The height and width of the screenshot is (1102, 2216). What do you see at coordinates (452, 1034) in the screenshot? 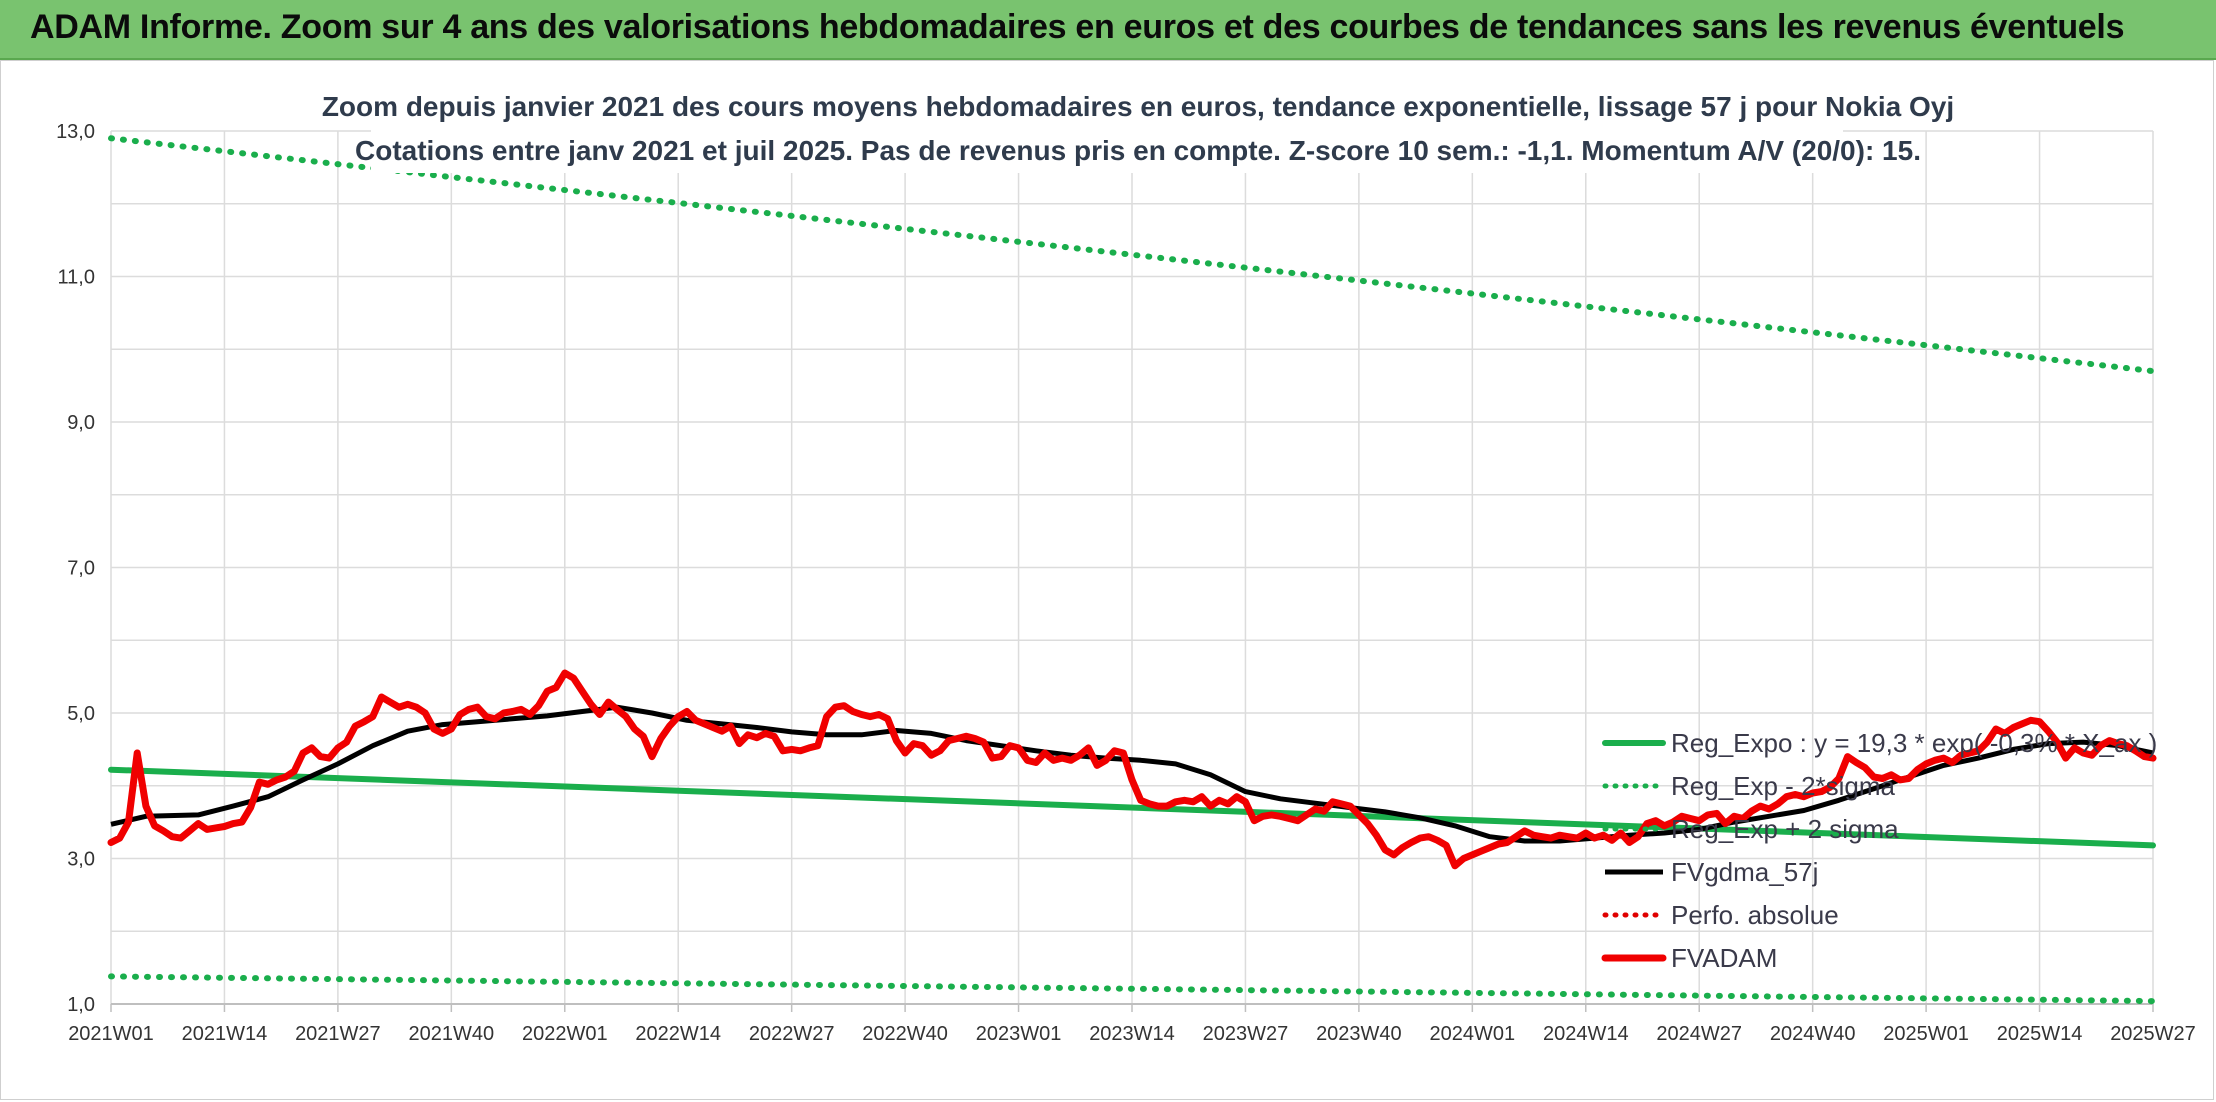
I see `x-tick-label: 2021W40` at bounding box center [452, 1034].